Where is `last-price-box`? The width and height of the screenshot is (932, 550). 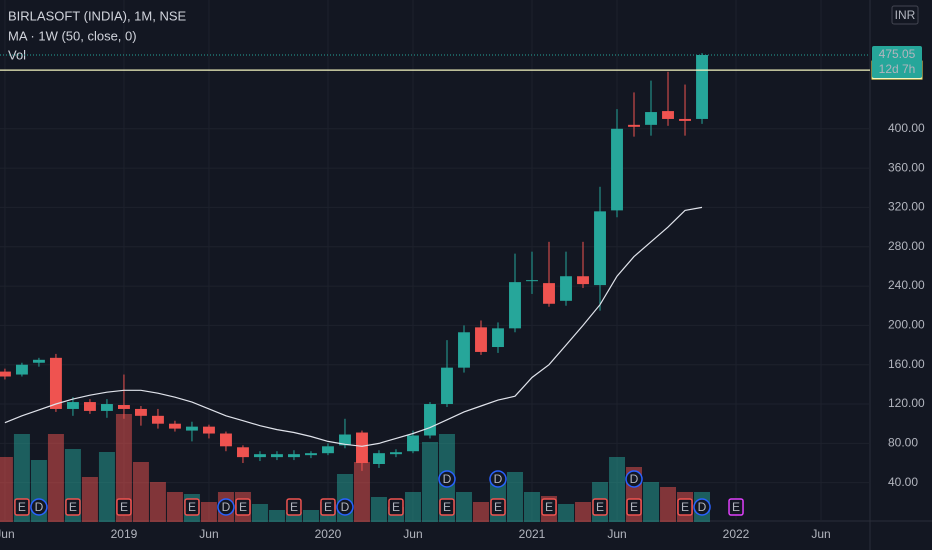
last-price-box is located at coordinates (897, 62).